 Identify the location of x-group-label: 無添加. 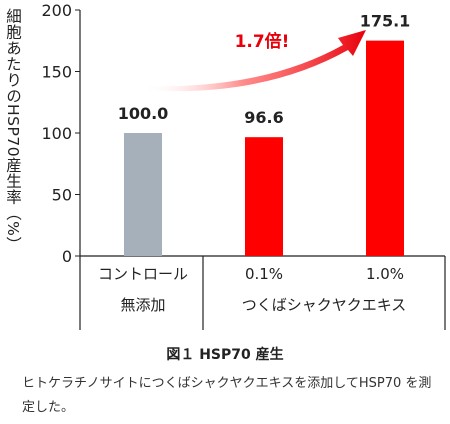
(142, 305).